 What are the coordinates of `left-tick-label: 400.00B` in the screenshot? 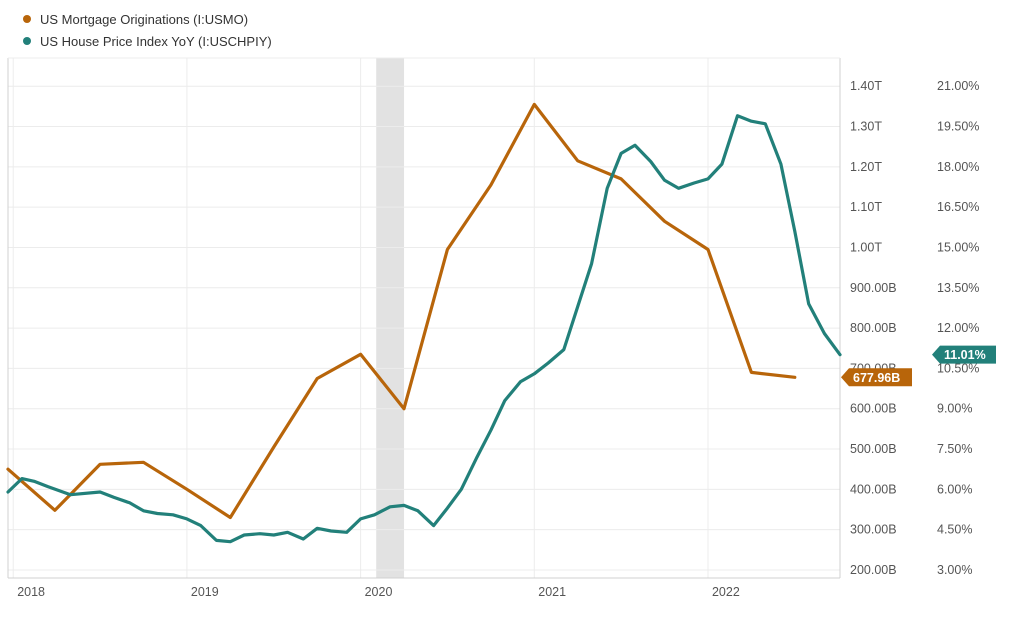 It's located at (873, 489).